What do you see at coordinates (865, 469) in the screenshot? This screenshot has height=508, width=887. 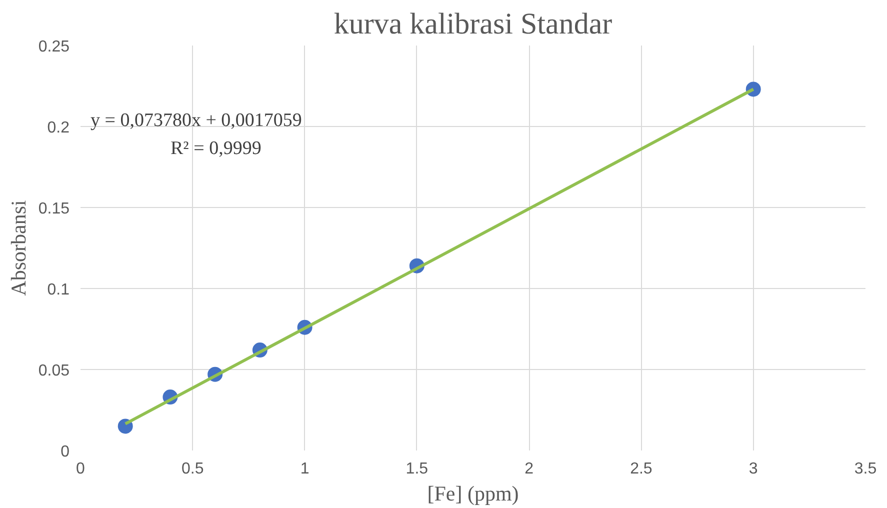 I see `x-tick-label: 3.5` at bounding box center [865, 469].